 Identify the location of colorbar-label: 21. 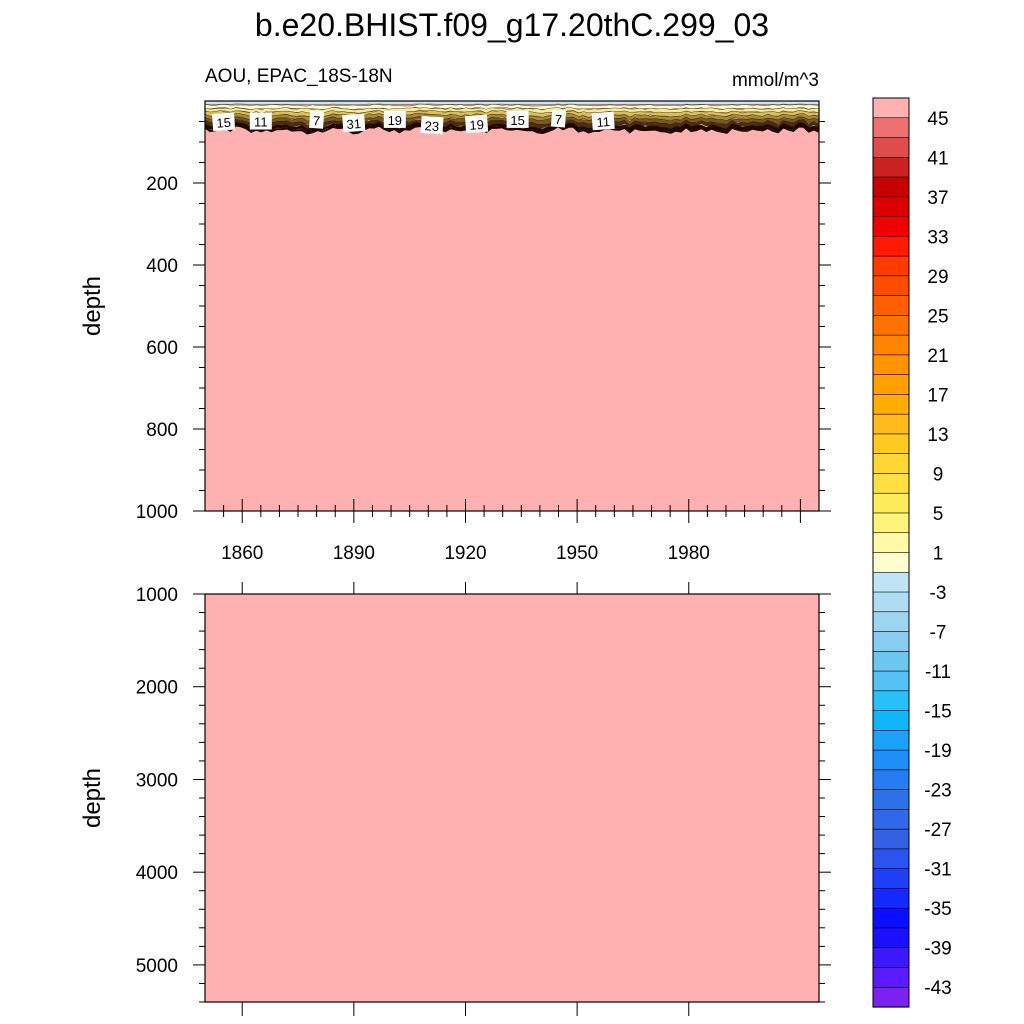
(937, 356).